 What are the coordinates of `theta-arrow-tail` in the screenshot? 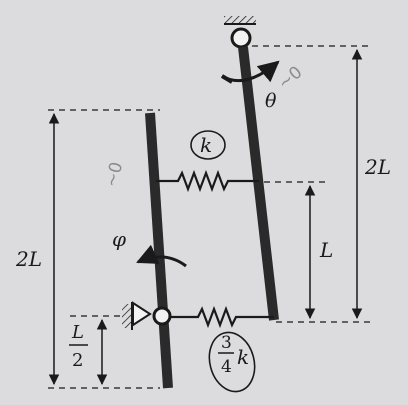 It's located at (227, 79).